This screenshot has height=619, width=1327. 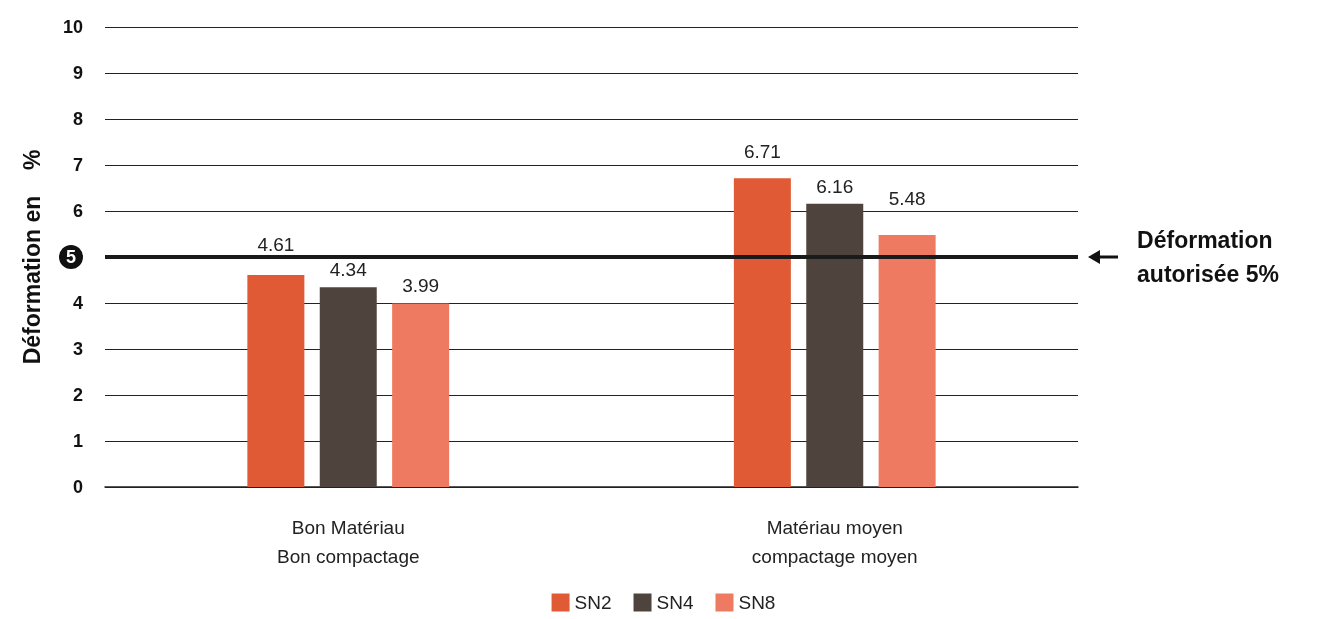 I want to click on y-tick-label: 4, so click(x=77, y=303).